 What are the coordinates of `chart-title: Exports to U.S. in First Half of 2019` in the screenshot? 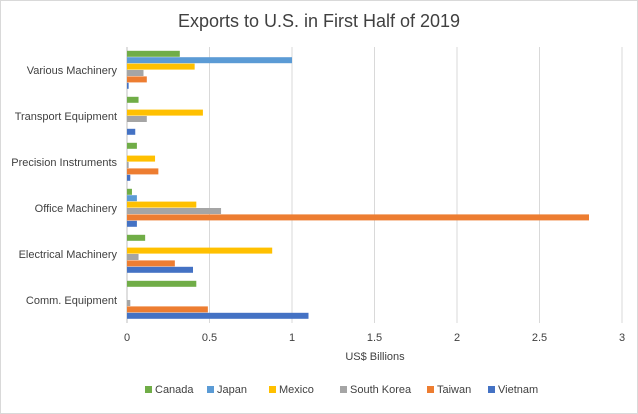 It's located at (319, 21).